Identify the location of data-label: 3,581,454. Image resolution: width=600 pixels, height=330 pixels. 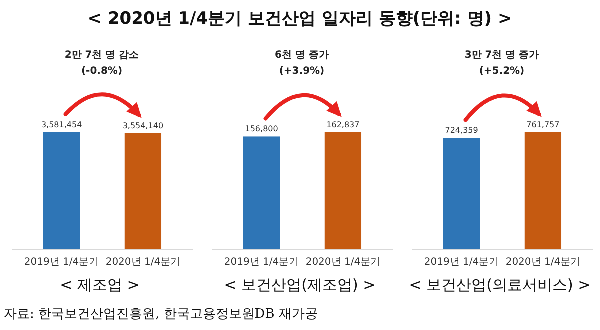
(61, 125).